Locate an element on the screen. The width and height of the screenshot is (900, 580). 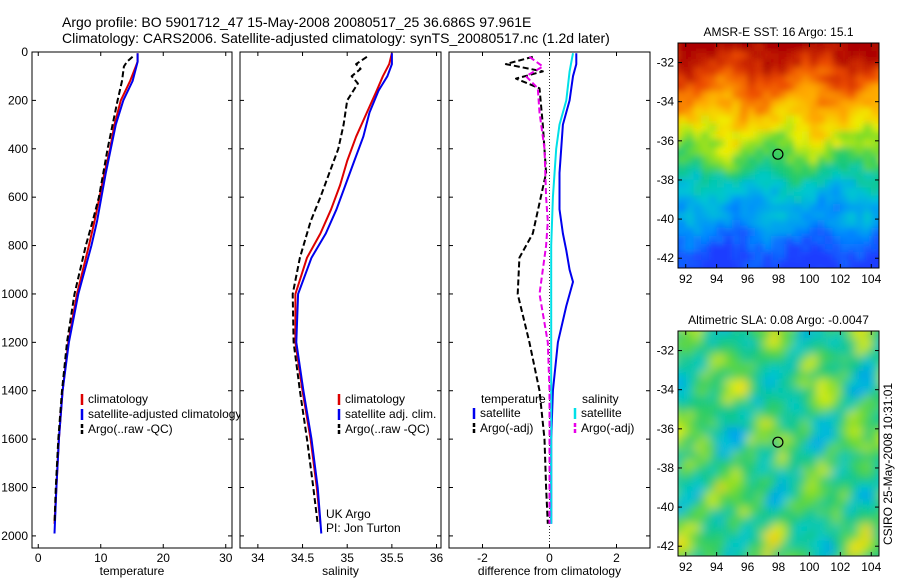
difference-xtick-label: 2 is located at coordinates (616, 558).